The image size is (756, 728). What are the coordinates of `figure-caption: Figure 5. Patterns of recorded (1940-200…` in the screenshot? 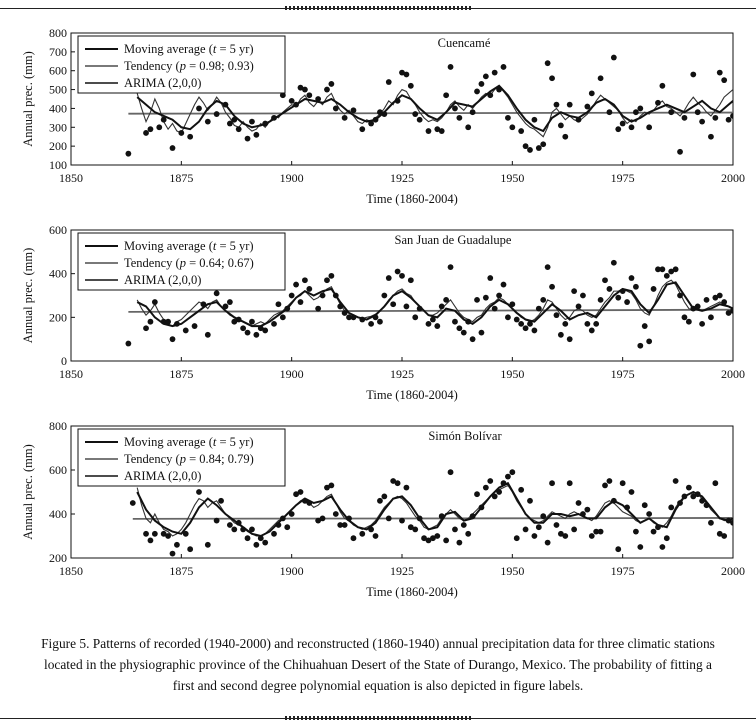 It's located at (378, 664).